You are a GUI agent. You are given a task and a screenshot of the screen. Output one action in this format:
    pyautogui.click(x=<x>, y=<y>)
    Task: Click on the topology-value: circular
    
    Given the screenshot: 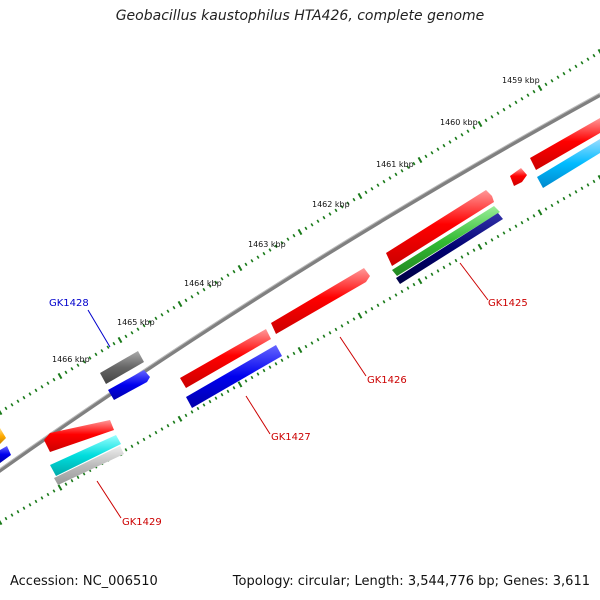 What is the action you would take?
    pyautogui.click(x=321, y=581)
    